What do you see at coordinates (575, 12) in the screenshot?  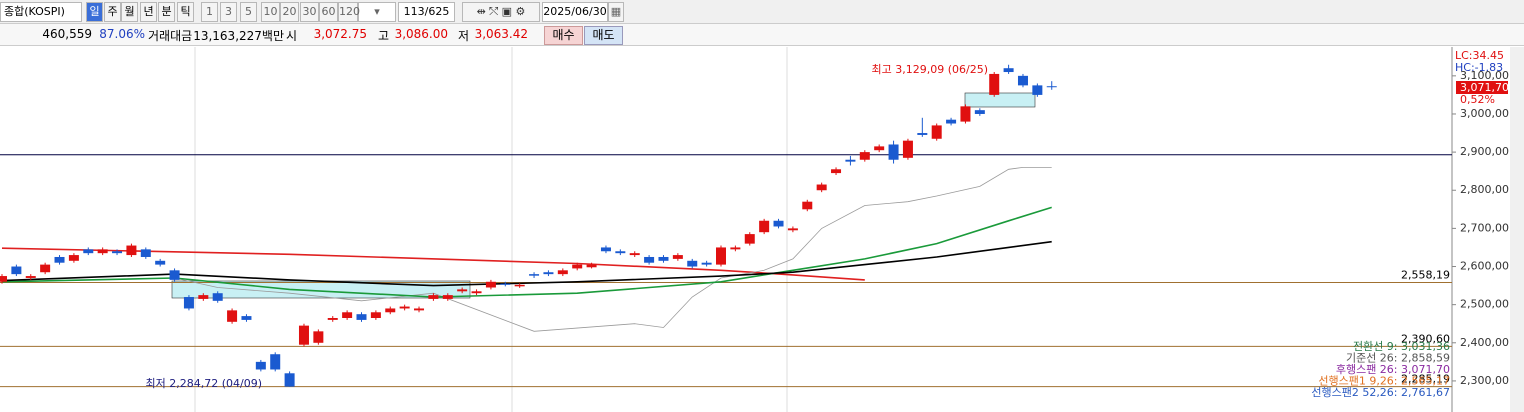 I see `date-box: 2025/06/30` at bounding box center [575, 12].